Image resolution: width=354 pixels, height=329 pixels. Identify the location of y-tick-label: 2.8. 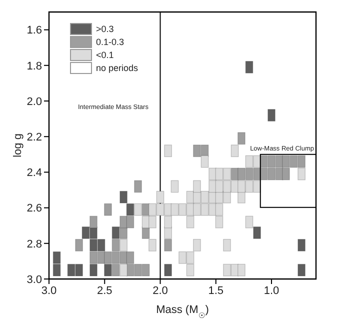
(34, 244).